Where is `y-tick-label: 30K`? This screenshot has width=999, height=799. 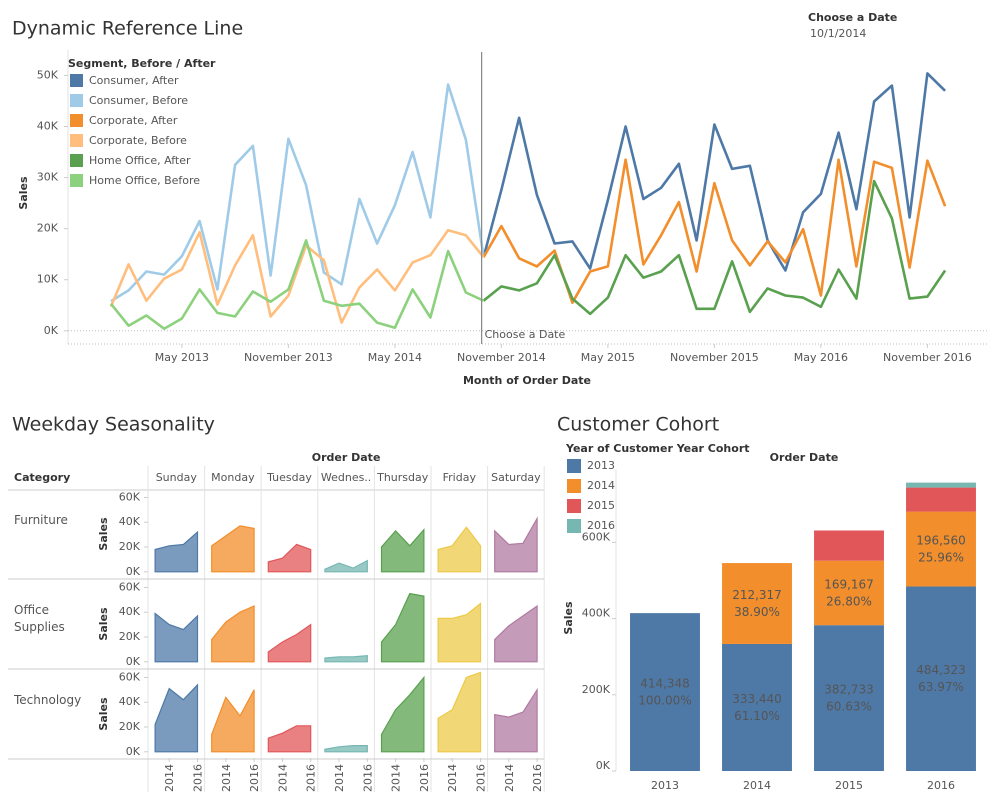 y-tick-label: 30K is located at coordinates (48, 177).